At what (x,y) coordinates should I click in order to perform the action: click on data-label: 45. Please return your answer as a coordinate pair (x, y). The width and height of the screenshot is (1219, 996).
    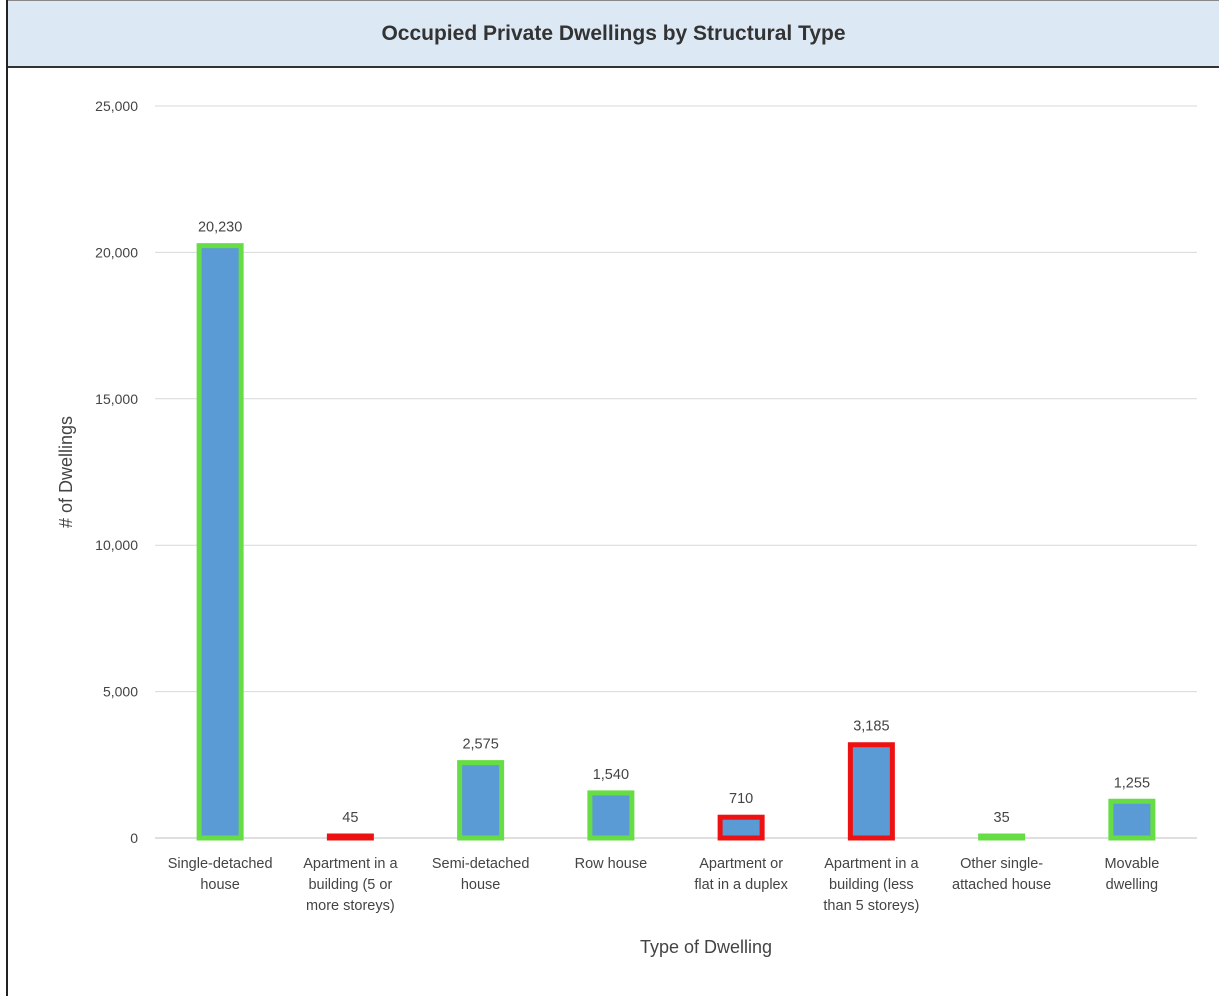
    Looking at the image, I should click on (350, 818).